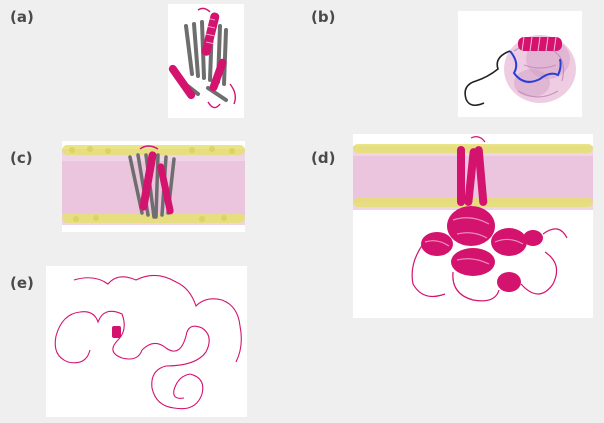 The image size is (604, 423). What do you see at coordinates (22, 283) in the screenshot?
I see `panel-label-e: (e)` at bounding box center [22, 283].